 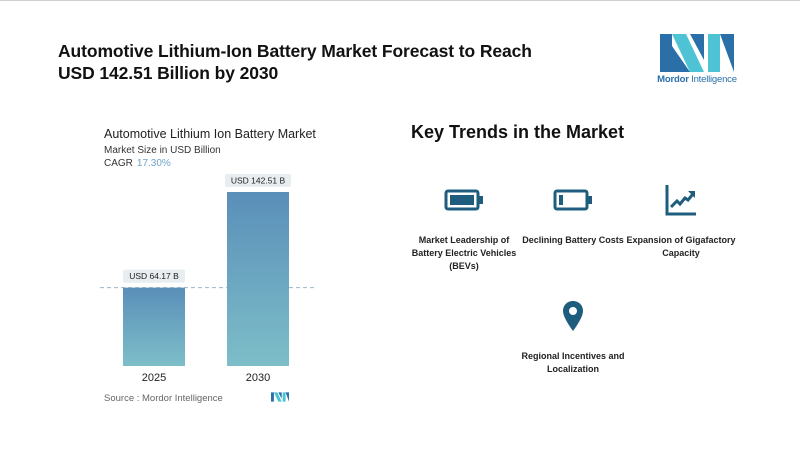 What do you see at coordinates (697, 53) in the screenshot?
I see `logo-mark-icon` at bounding box center [697, 53].